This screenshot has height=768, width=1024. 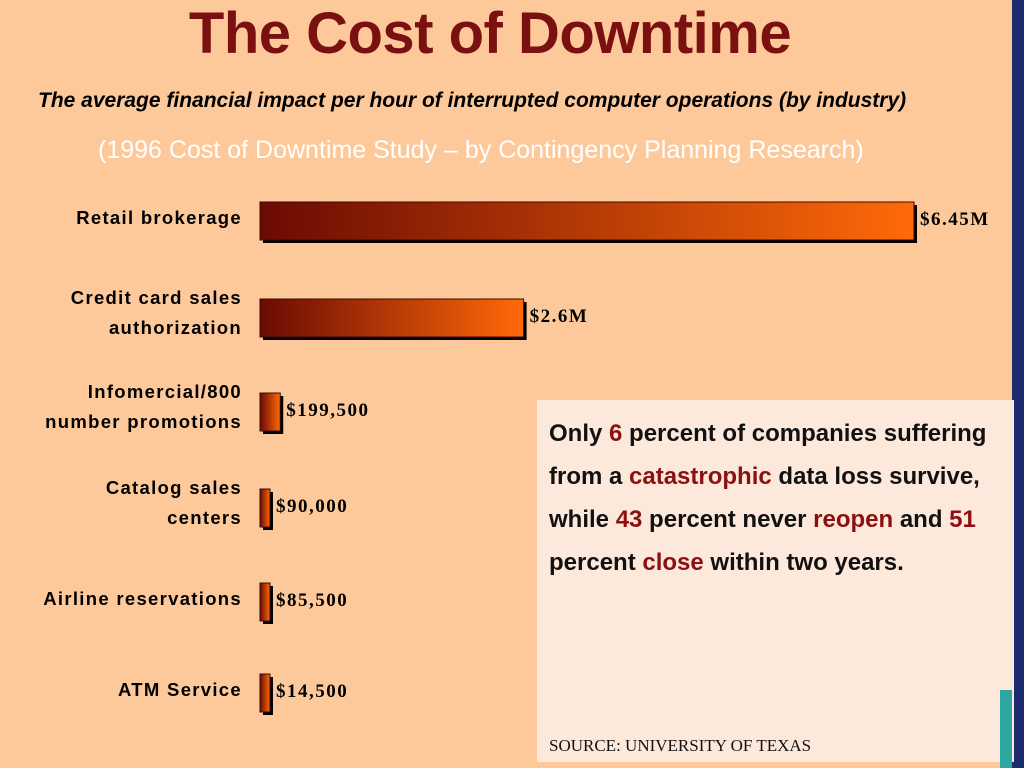 I want to click on category-label: Airline reservations, so click(x=142, y=598).